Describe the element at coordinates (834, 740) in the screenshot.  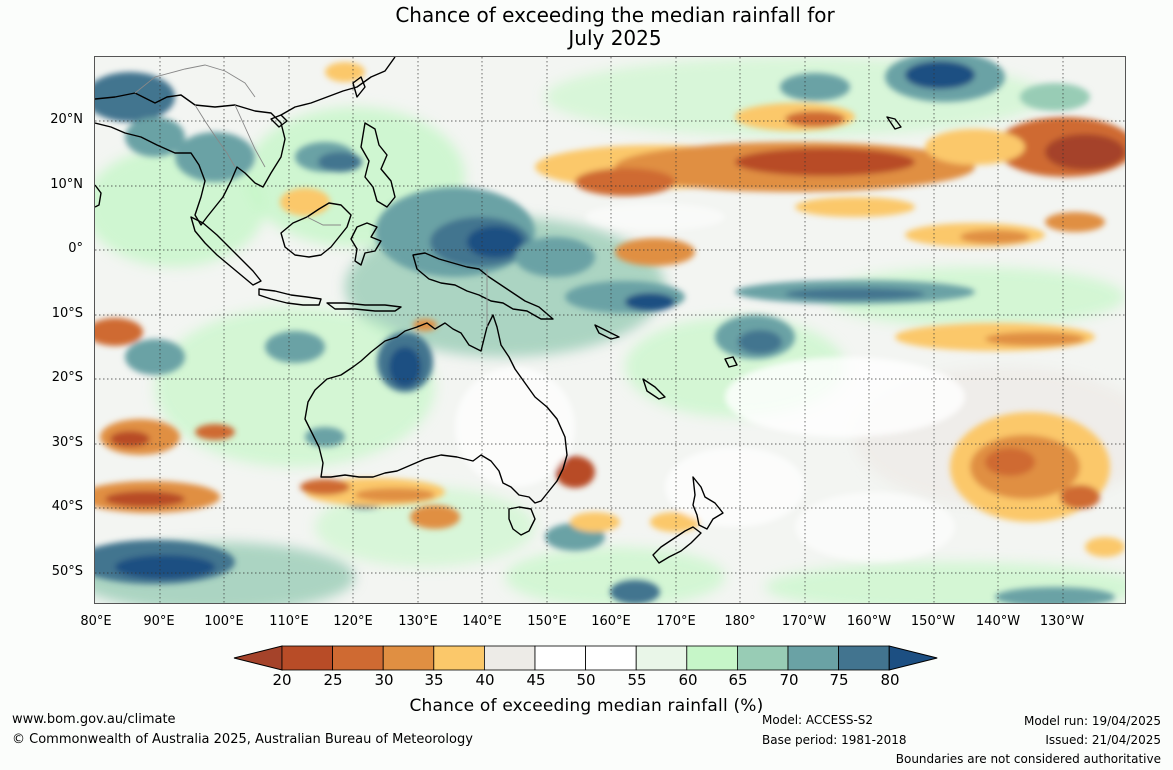
I see `base-period: Base period: 1981-2018` at that location.